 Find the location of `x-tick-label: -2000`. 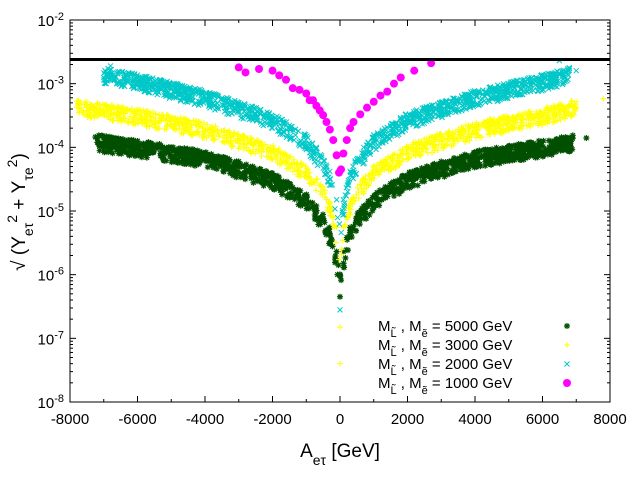

x-tick-label: -2000 is located at coordinates (272, 419).